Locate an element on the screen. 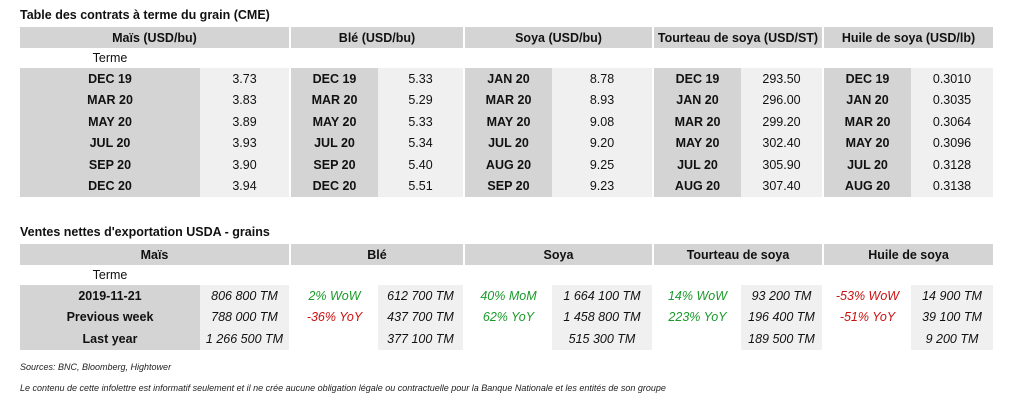 The image size is (1024, 414). futures-terme-row: Terme is located at coordinates (506, 58).